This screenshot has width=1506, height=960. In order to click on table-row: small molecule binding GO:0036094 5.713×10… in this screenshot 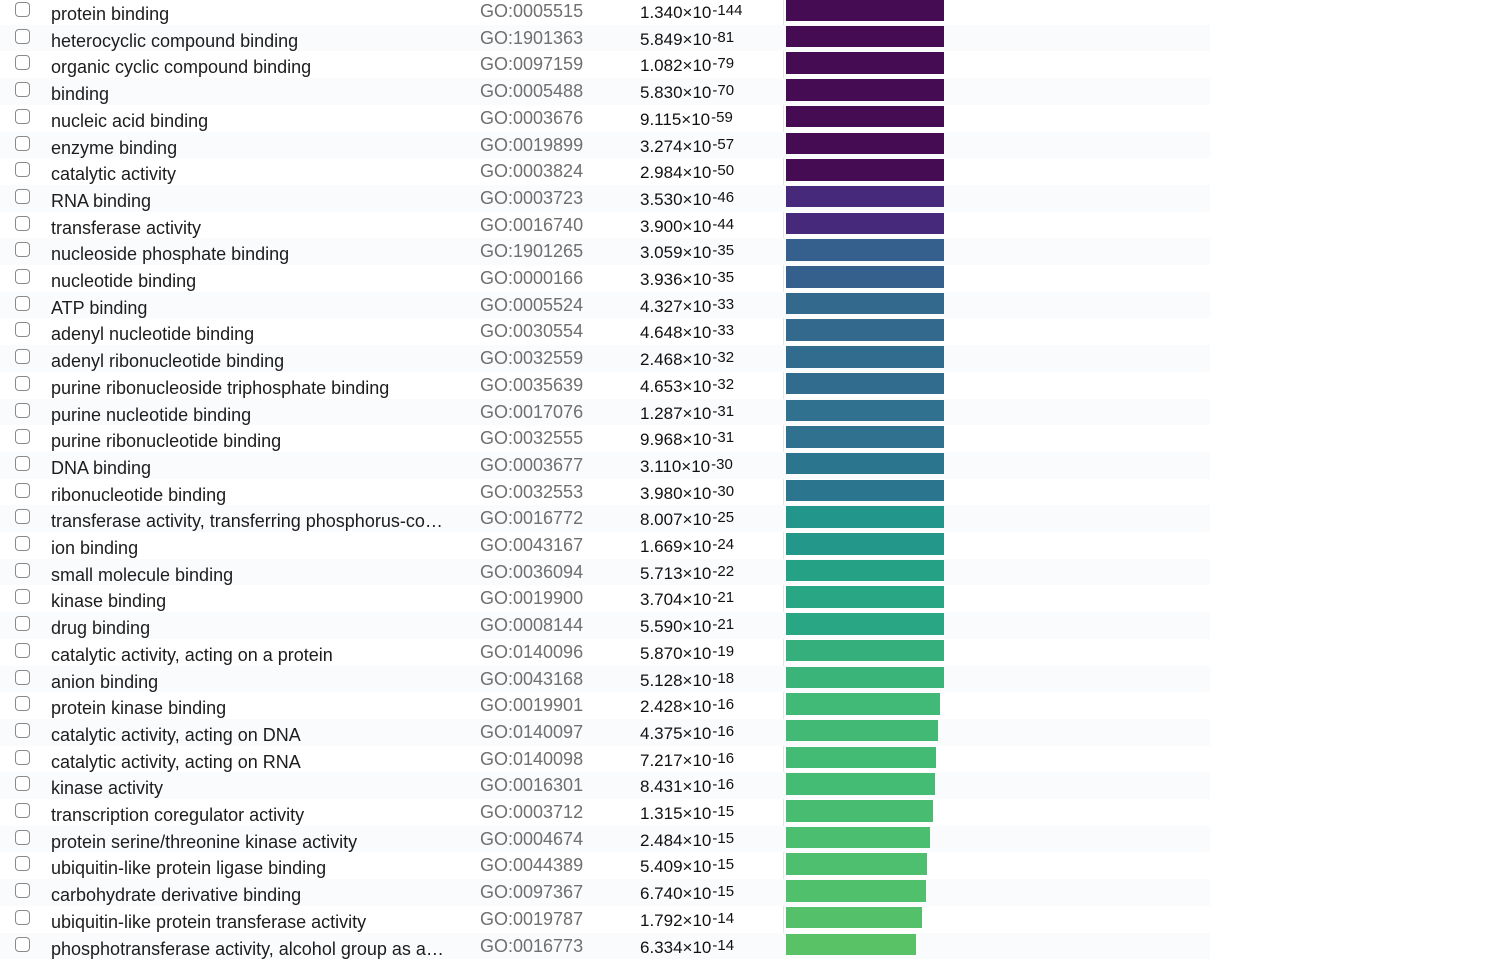, I will do `click(605, 572)`.